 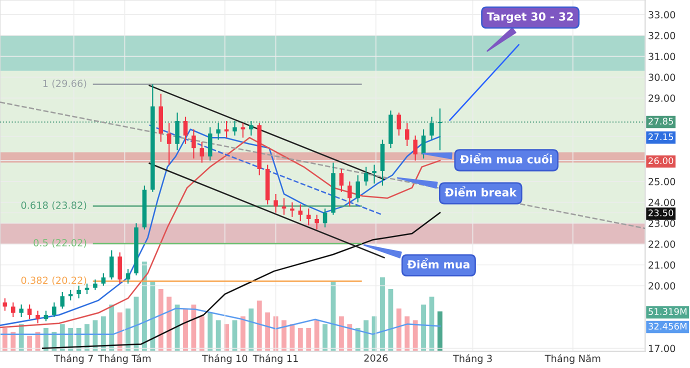 I want to click on x-tick-label: Tháng 11, so click(x=275, y=359).